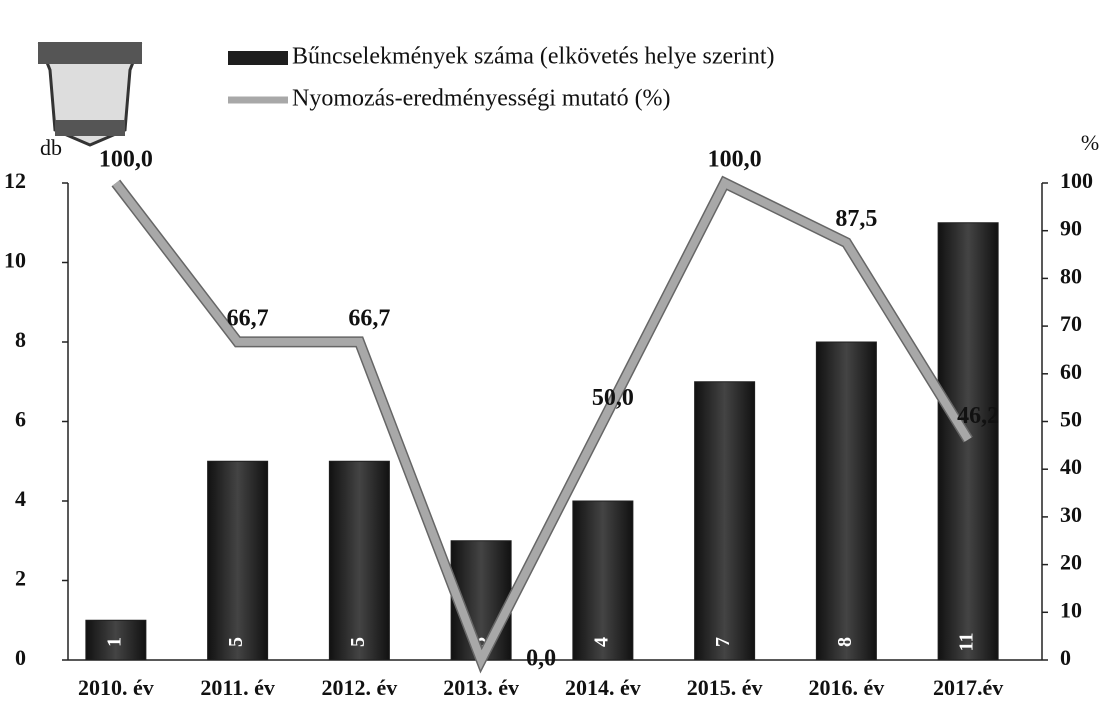 Image resolution: width=1112 pixels, height=703 pixels. I want to click on x-tick-label: 2013. év, so click(481, 687).